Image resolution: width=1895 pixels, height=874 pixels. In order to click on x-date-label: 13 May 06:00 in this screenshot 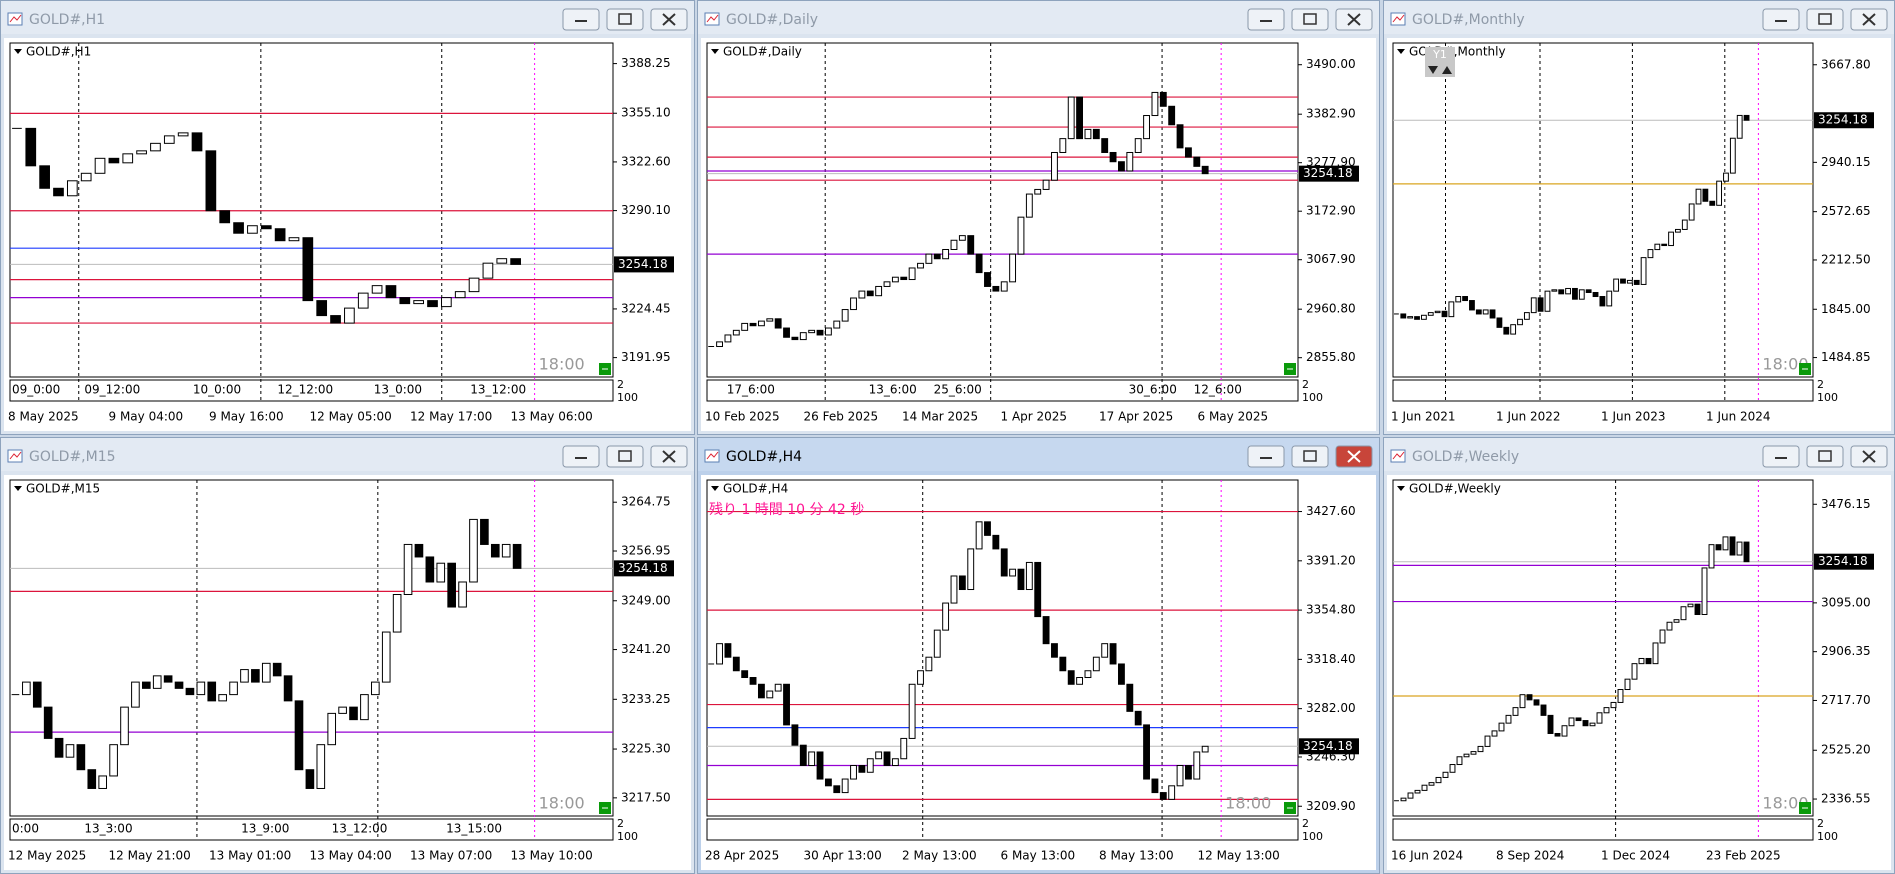, I will do `click(552, 417)`.